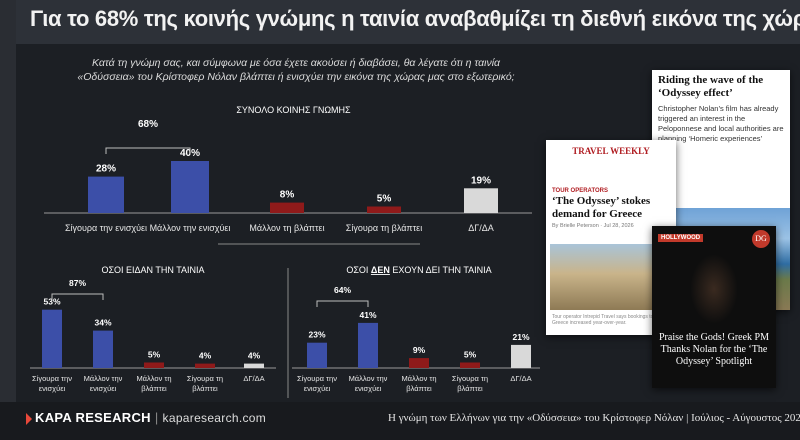 The height and width of the screenshot is (440, 800). Describe the element at coordinates (419, 350) in the screenshot. I see `data-label-3: 9%` at that location.